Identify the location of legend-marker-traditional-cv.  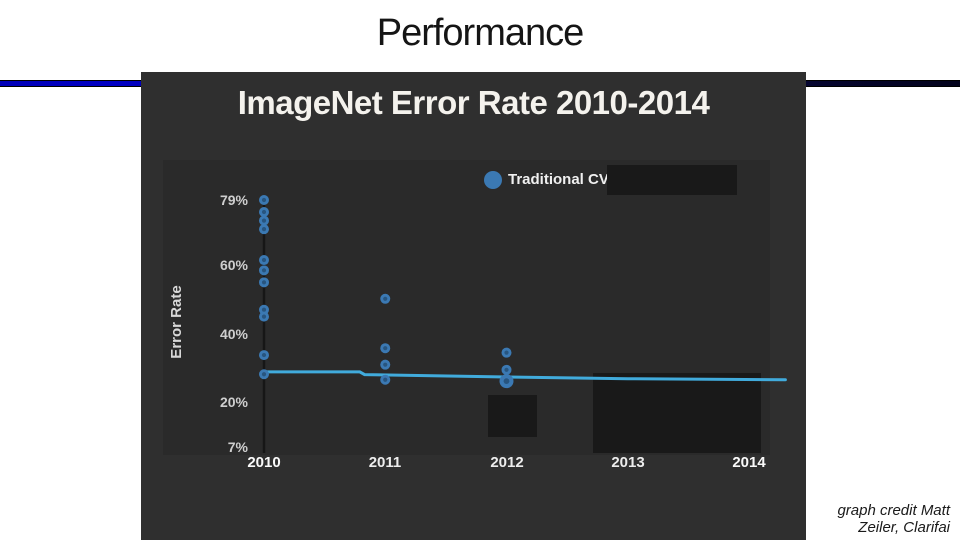
(493, 180).